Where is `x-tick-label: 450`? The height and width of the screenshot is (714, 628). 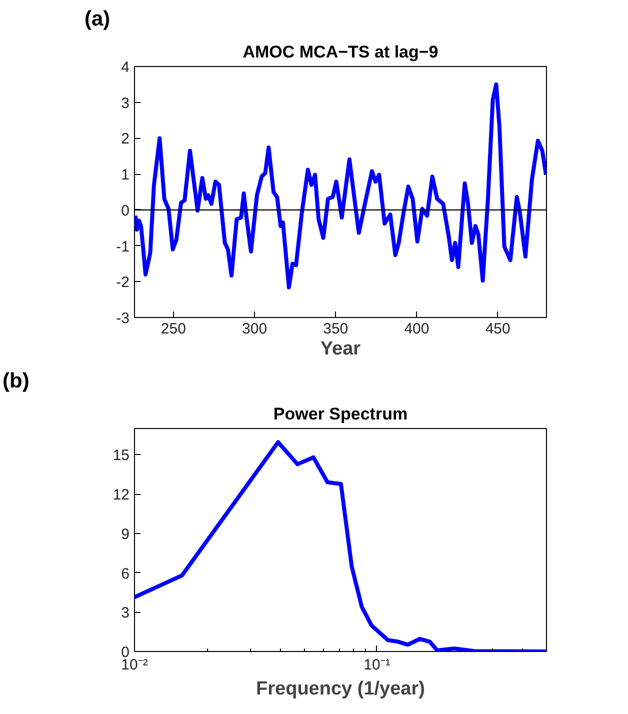
x-tick-label: 450 is located at coordinates (497, 329).